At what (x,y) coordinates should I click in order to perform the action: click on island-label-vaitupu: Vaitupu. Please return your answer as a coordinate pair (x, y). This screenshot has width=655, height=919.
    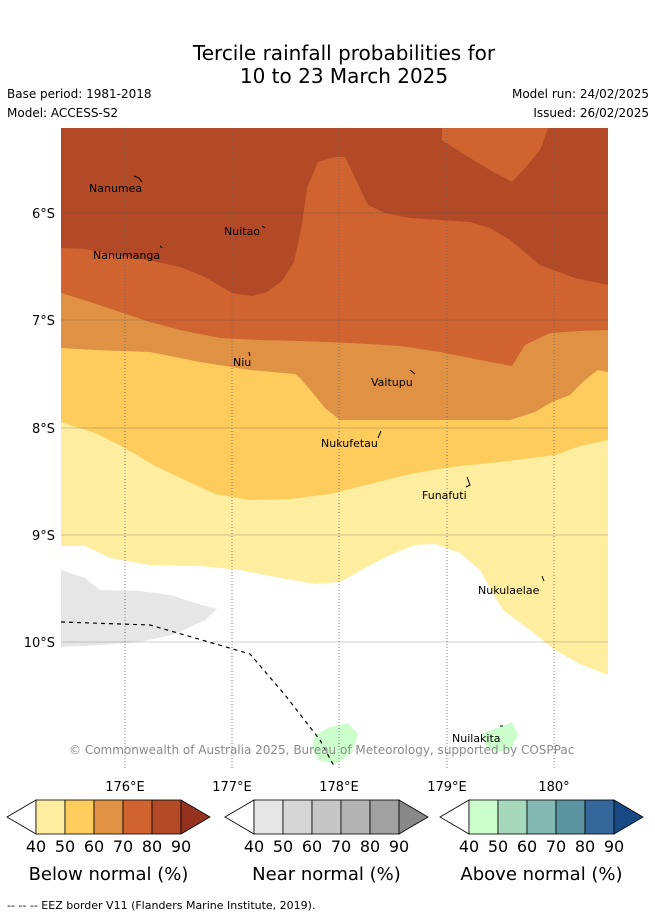
    Looking at the image, I should click on (392, 382).